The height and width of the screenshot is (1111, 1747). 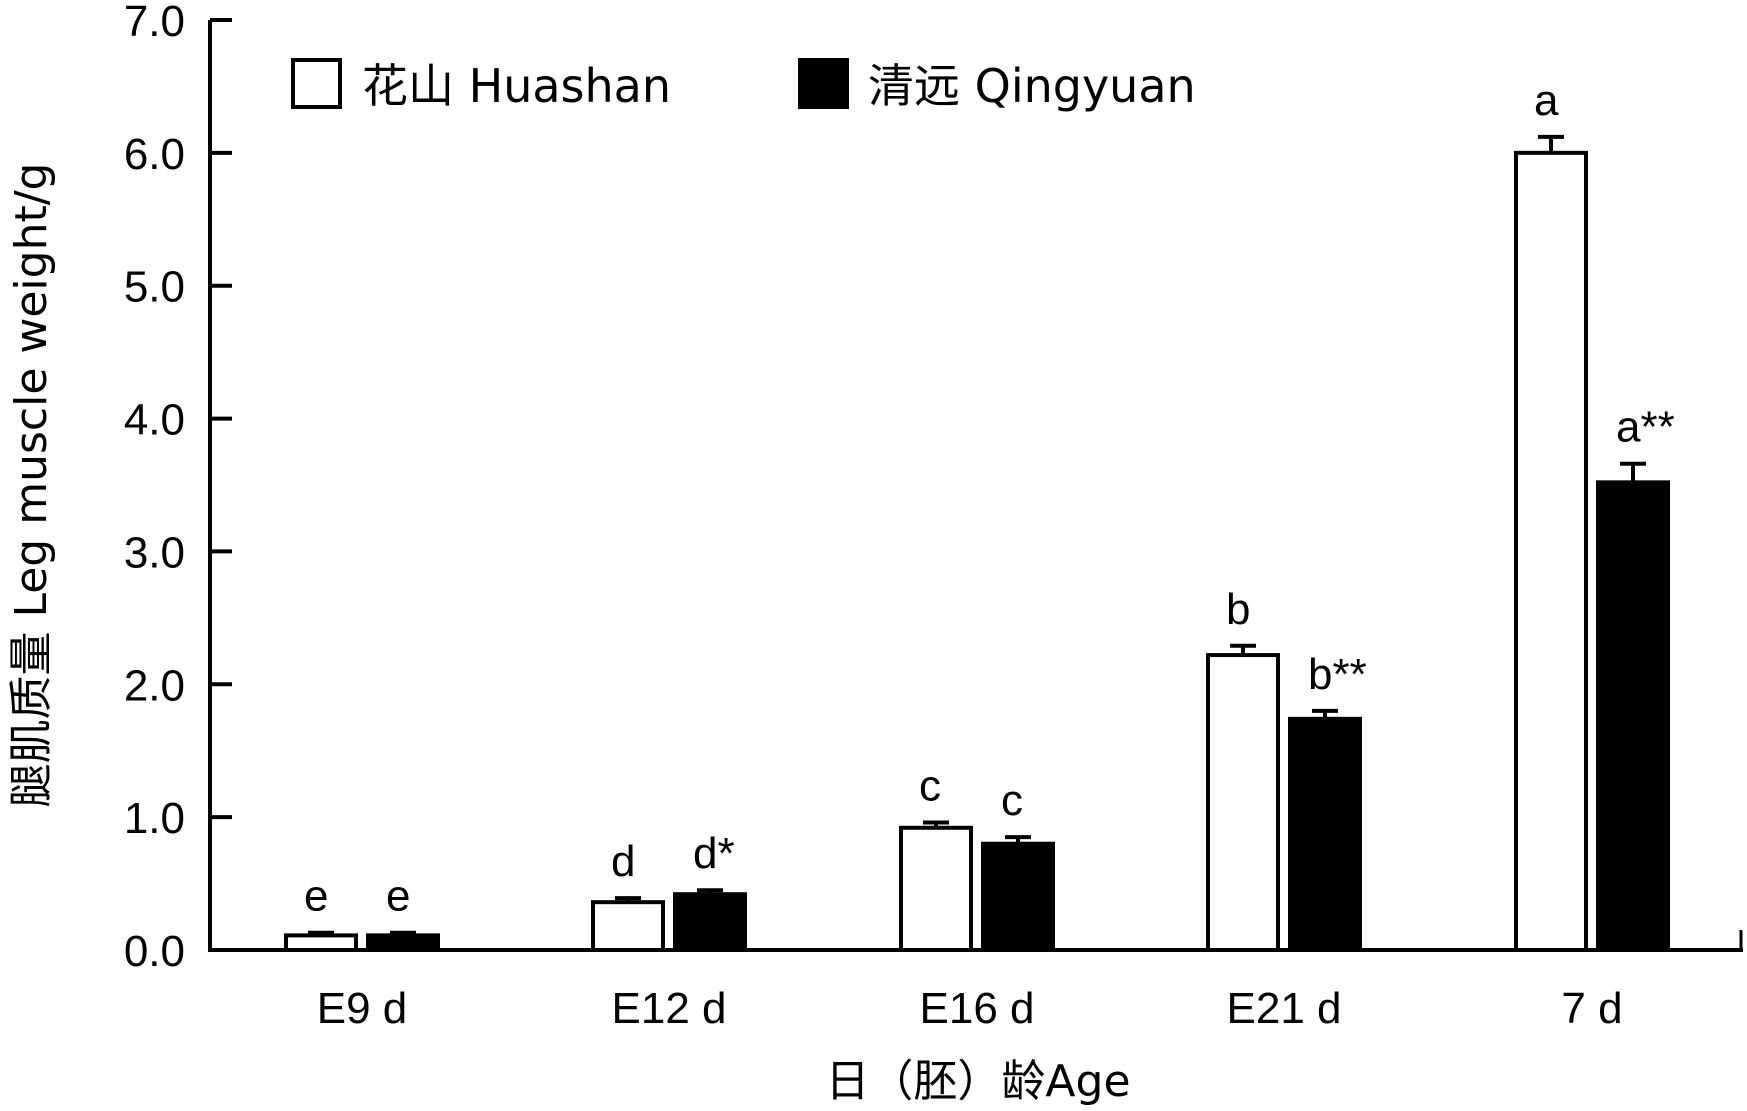 I want to click on legend-swatch-qingyuan, so click(x=823, y=83).